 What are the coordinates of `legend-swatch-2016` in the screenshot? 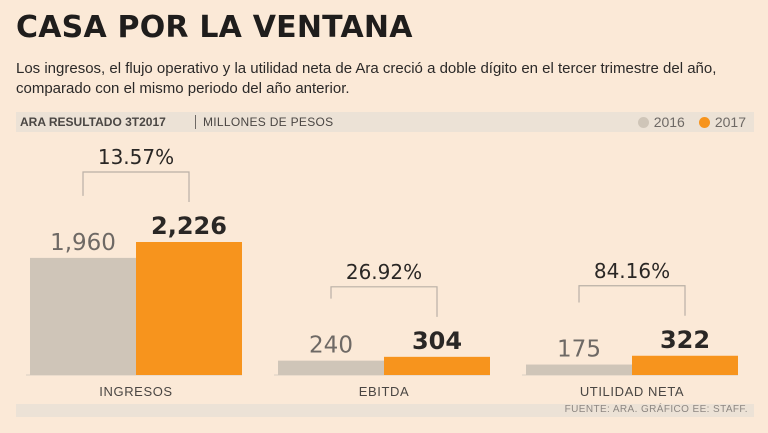 It's located at (643, 122).